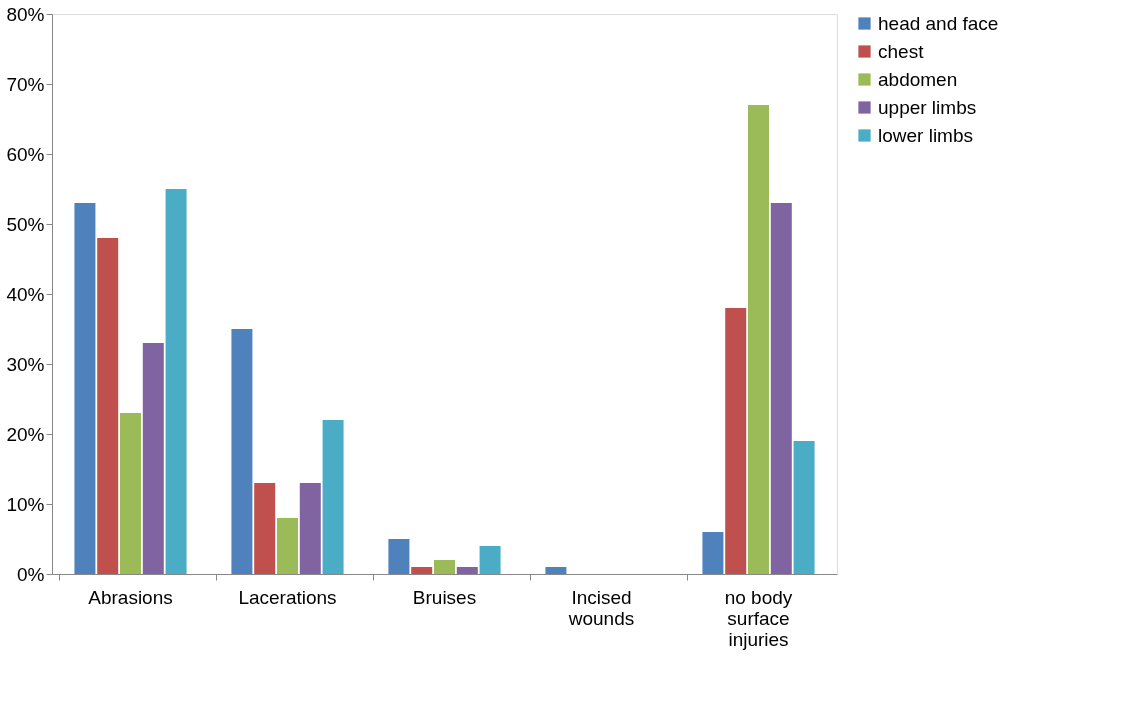 The image size is (1133, 716). What do you see at coordinates (25, 224) in the screenshot?
I see `y-tick-label: 50%` at bounding box center [25, 224].